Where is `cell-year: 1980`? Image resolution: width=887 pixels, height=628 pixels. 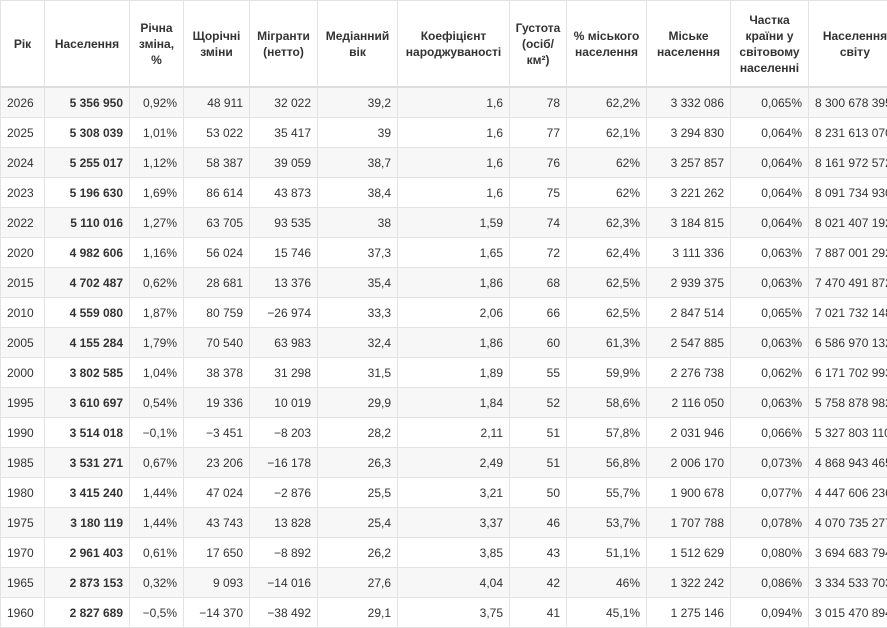 cell-year: 1980 is located at coordinates (23, 493).